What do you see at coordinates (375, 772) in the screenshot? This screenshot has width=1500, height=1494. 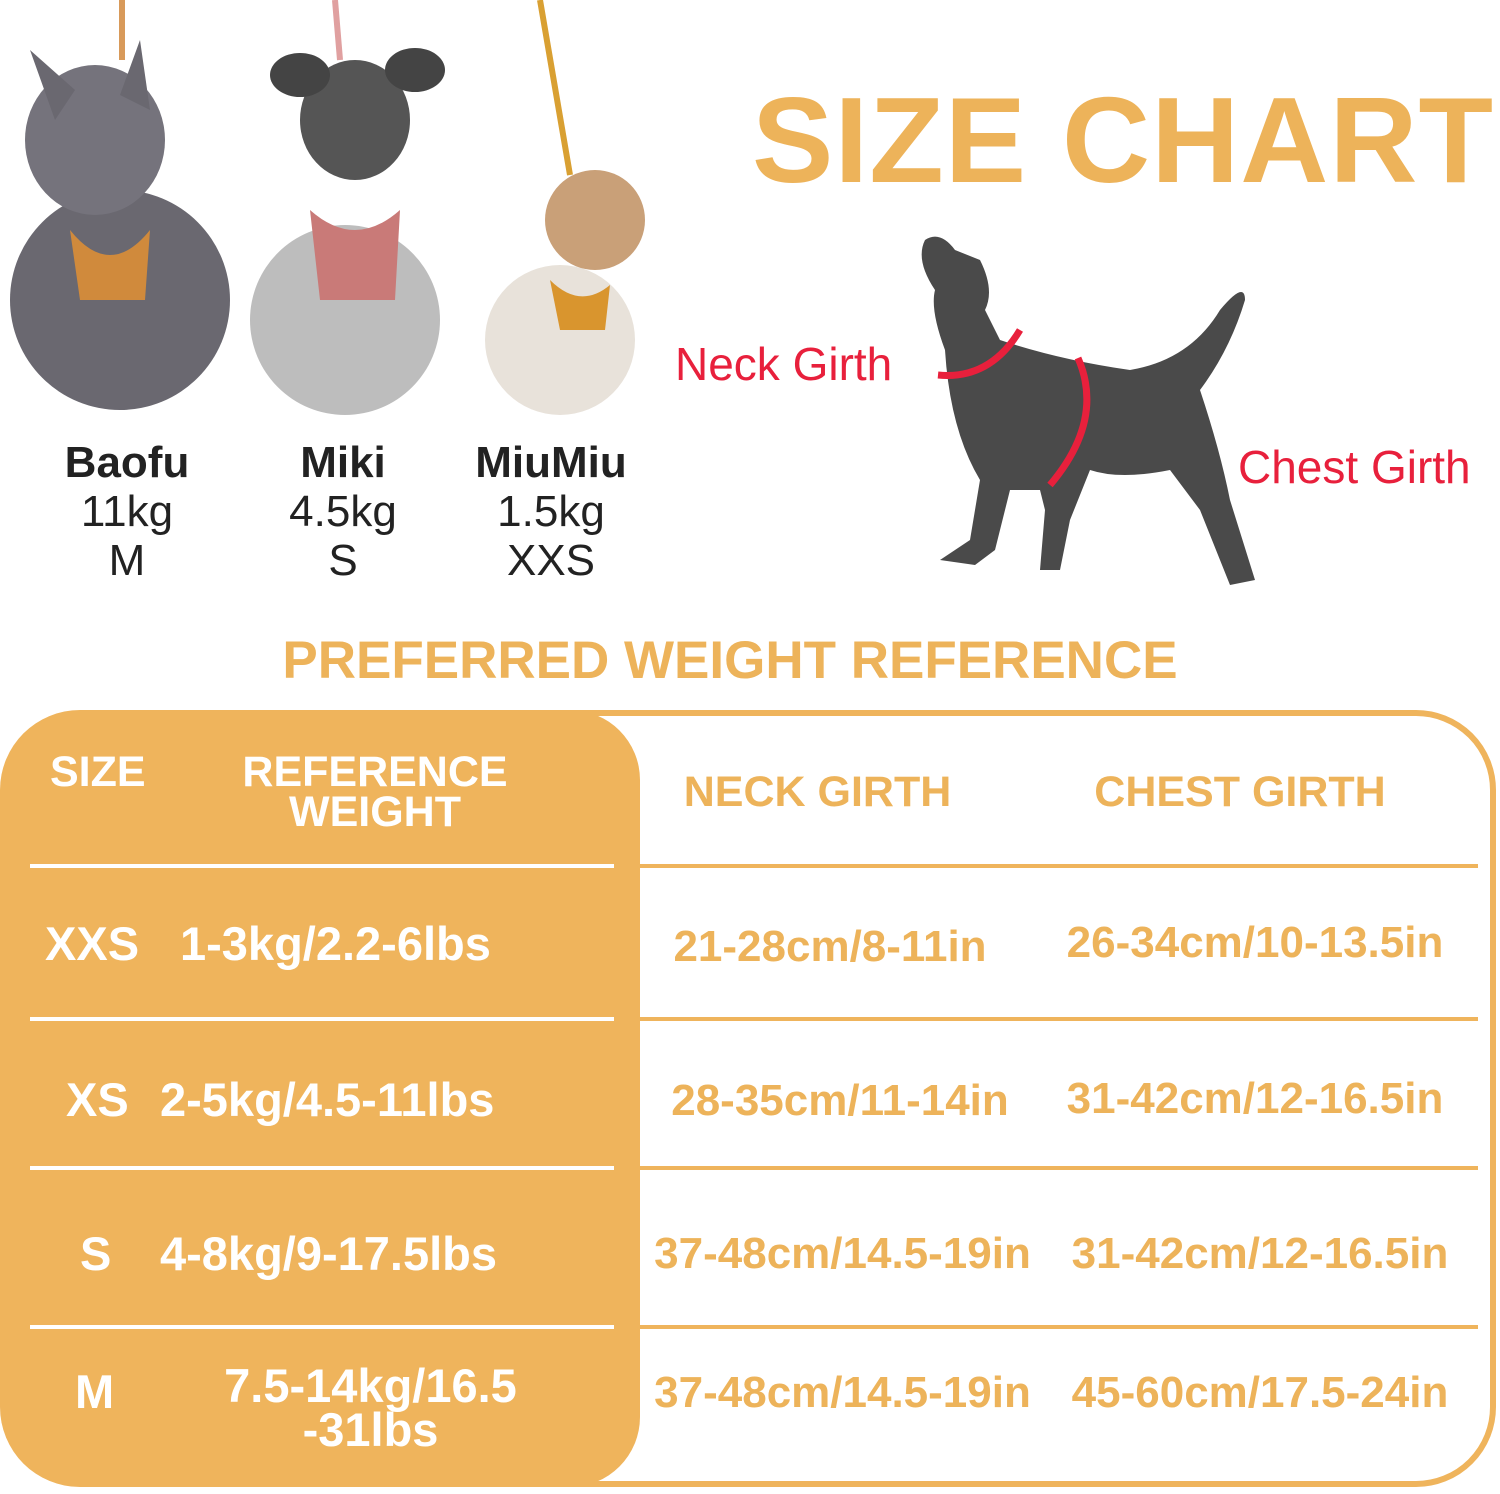 I see `header-weight-line1: REFERENCE` at bounding box center [375, 772].